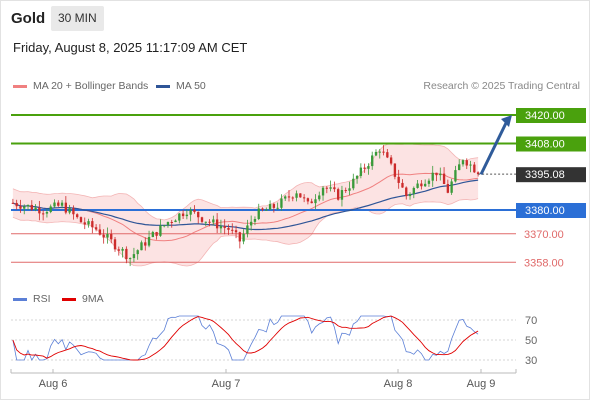 The width and height of the screenshot is (590, 400). I want to click on level-label-3358.00: 3358.00, so click(544, 263).